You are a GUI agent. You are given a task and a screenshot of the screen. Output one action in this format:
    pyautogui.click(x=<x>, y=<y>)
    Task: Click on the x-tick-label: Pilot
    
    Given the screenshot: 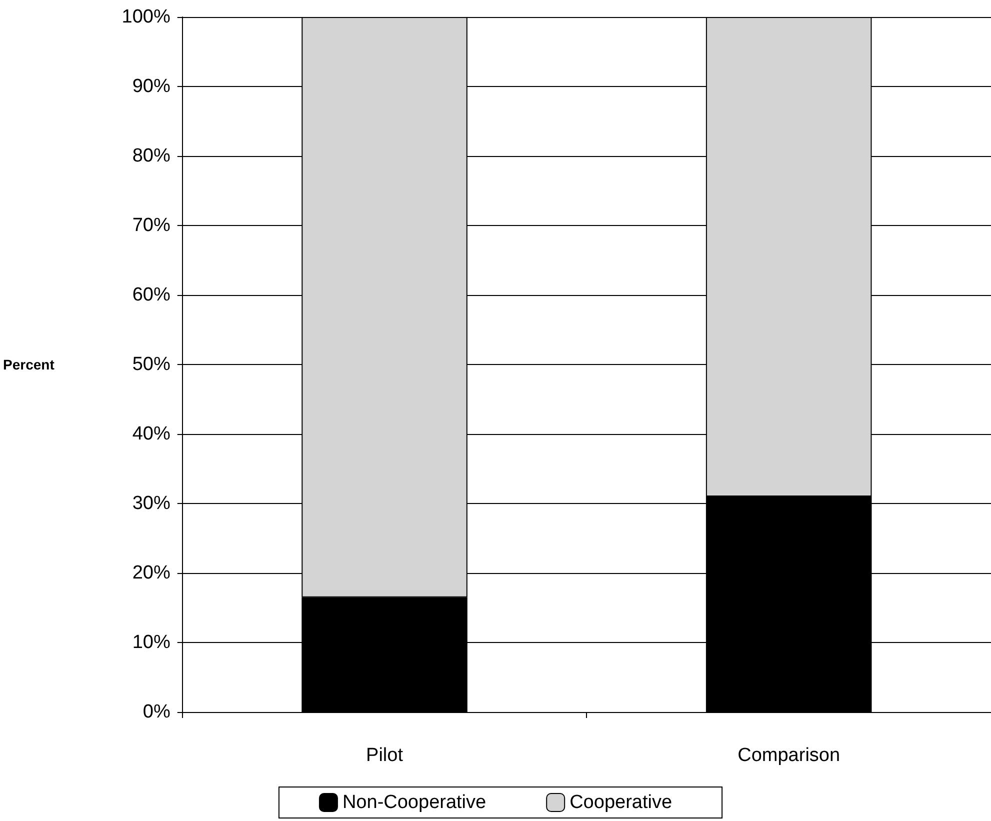 What is the action you would take?
    pyautogui.click(x=385, y=755)
    